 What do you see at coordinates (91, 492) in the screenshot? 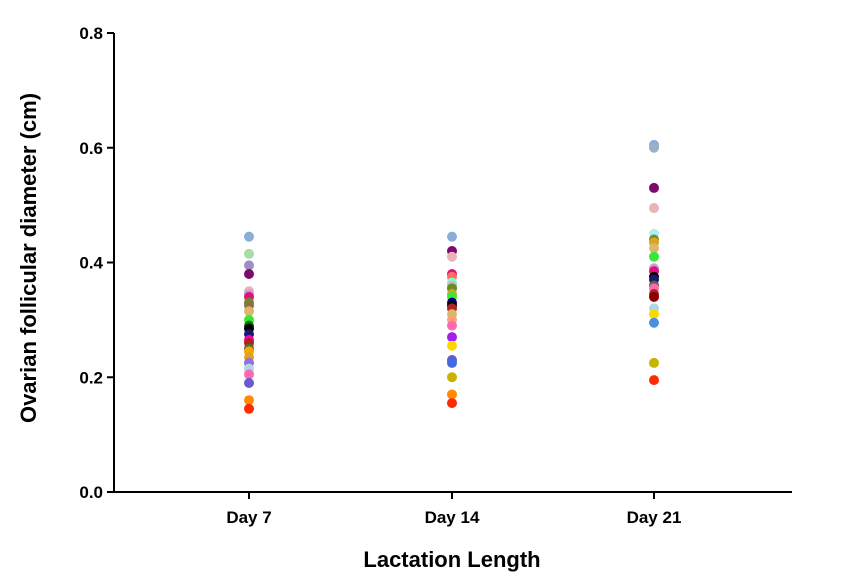
I see `y-tick-label: 0.0` at bounding box center [91, 492].